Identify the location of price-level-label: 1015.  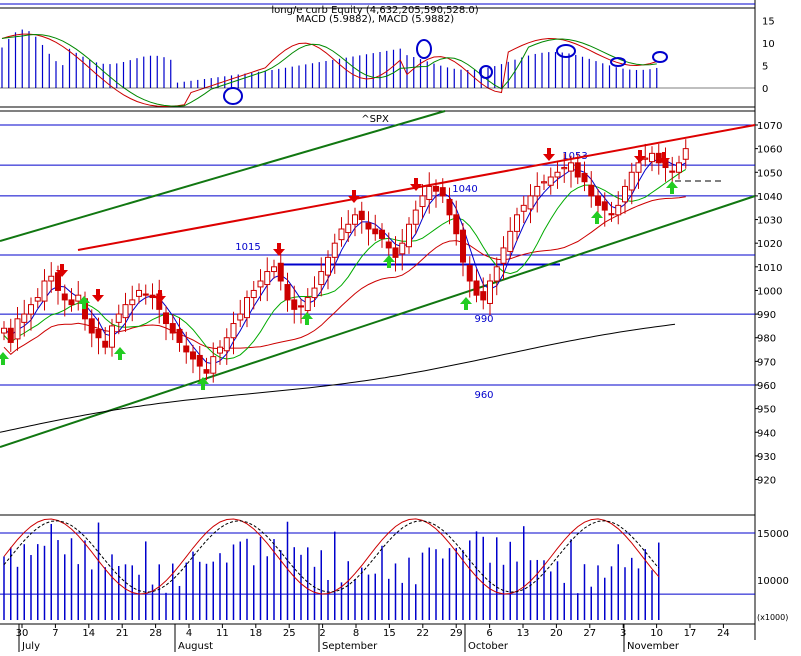
(247, 247).